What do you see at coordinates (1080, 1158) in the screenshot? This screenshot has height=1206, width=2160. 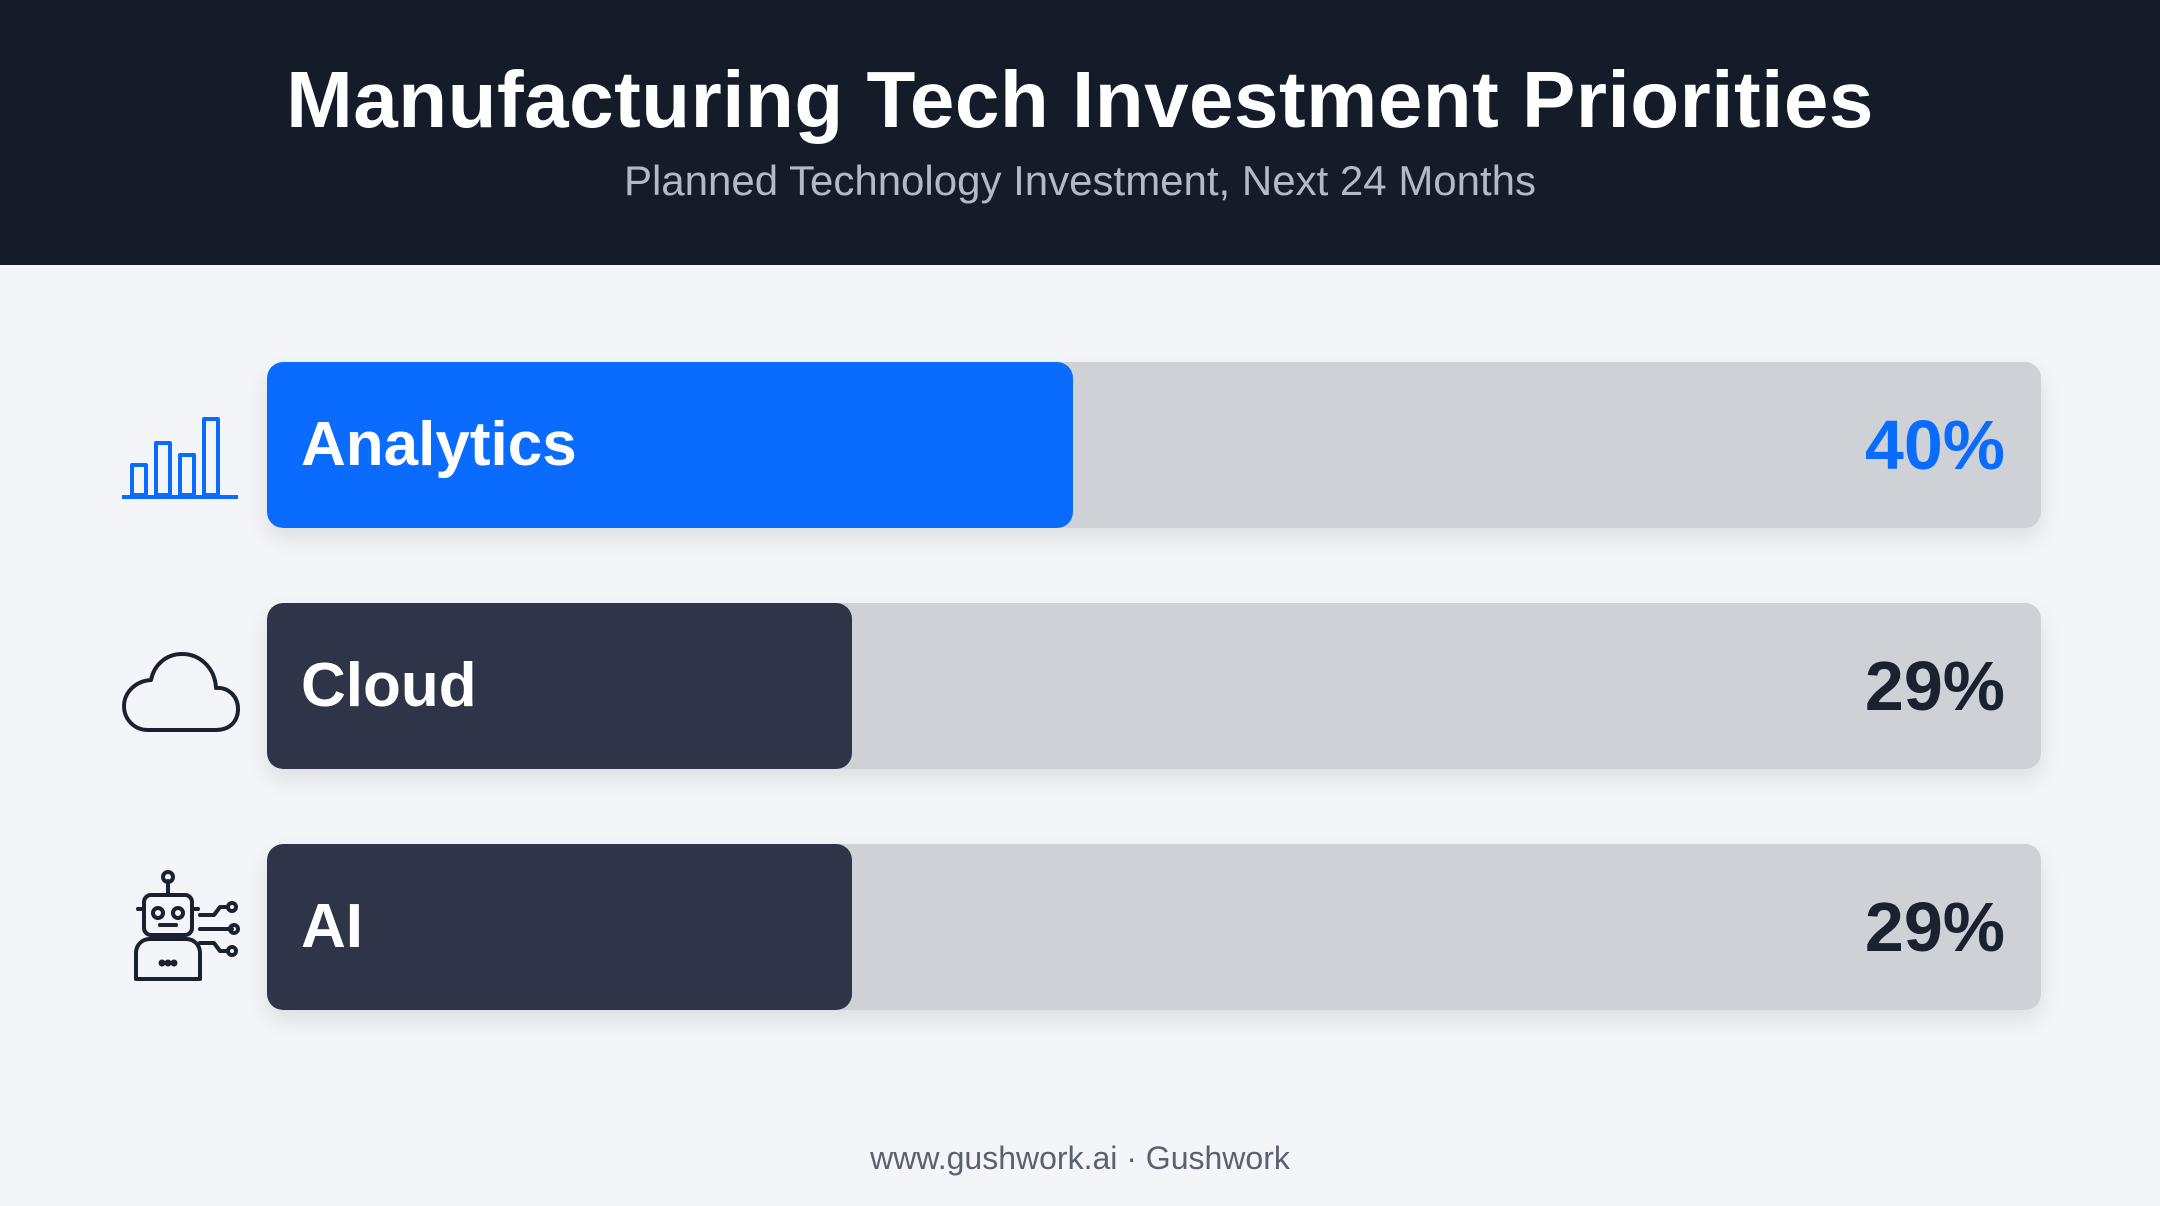 I see `footer-credit: www.gushwork.ai · Gushwork` at bounding box center [1080, 1158].